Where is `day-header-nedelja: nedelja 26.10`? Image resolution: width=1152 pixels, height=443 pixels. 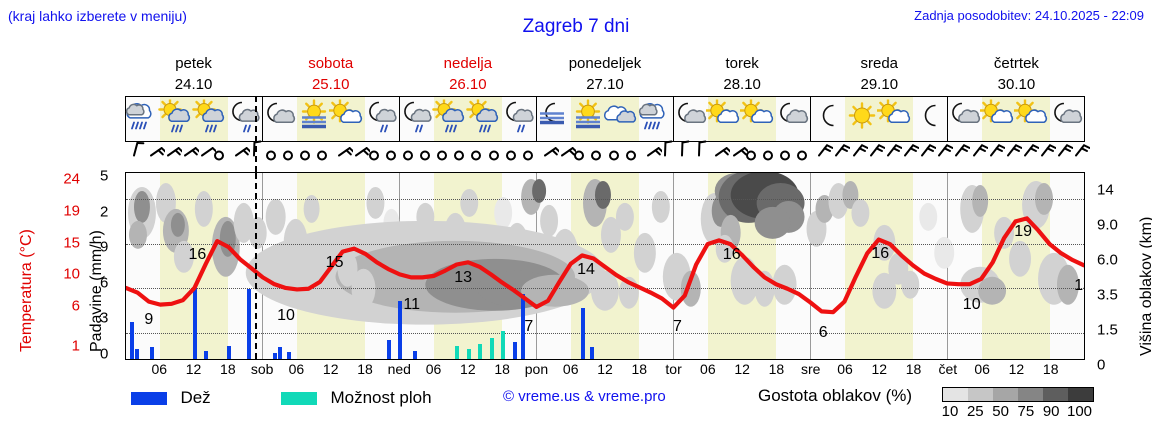 day-header-nedelja: nedelja 26.10 is located at coordinates (467, 74).